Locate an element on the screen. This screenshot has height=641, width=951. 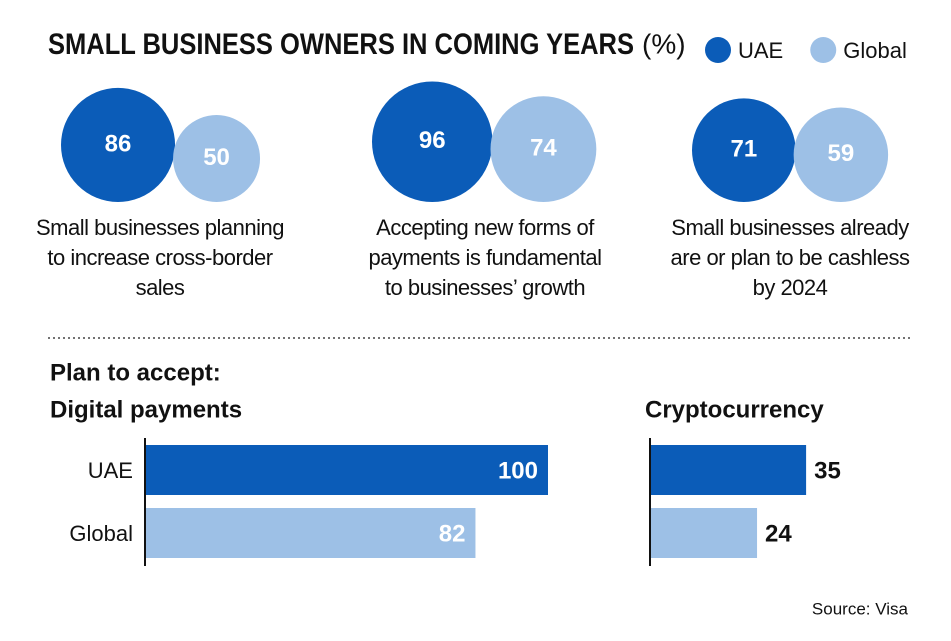
value-label: 35 is located at coordinates (827, 470).